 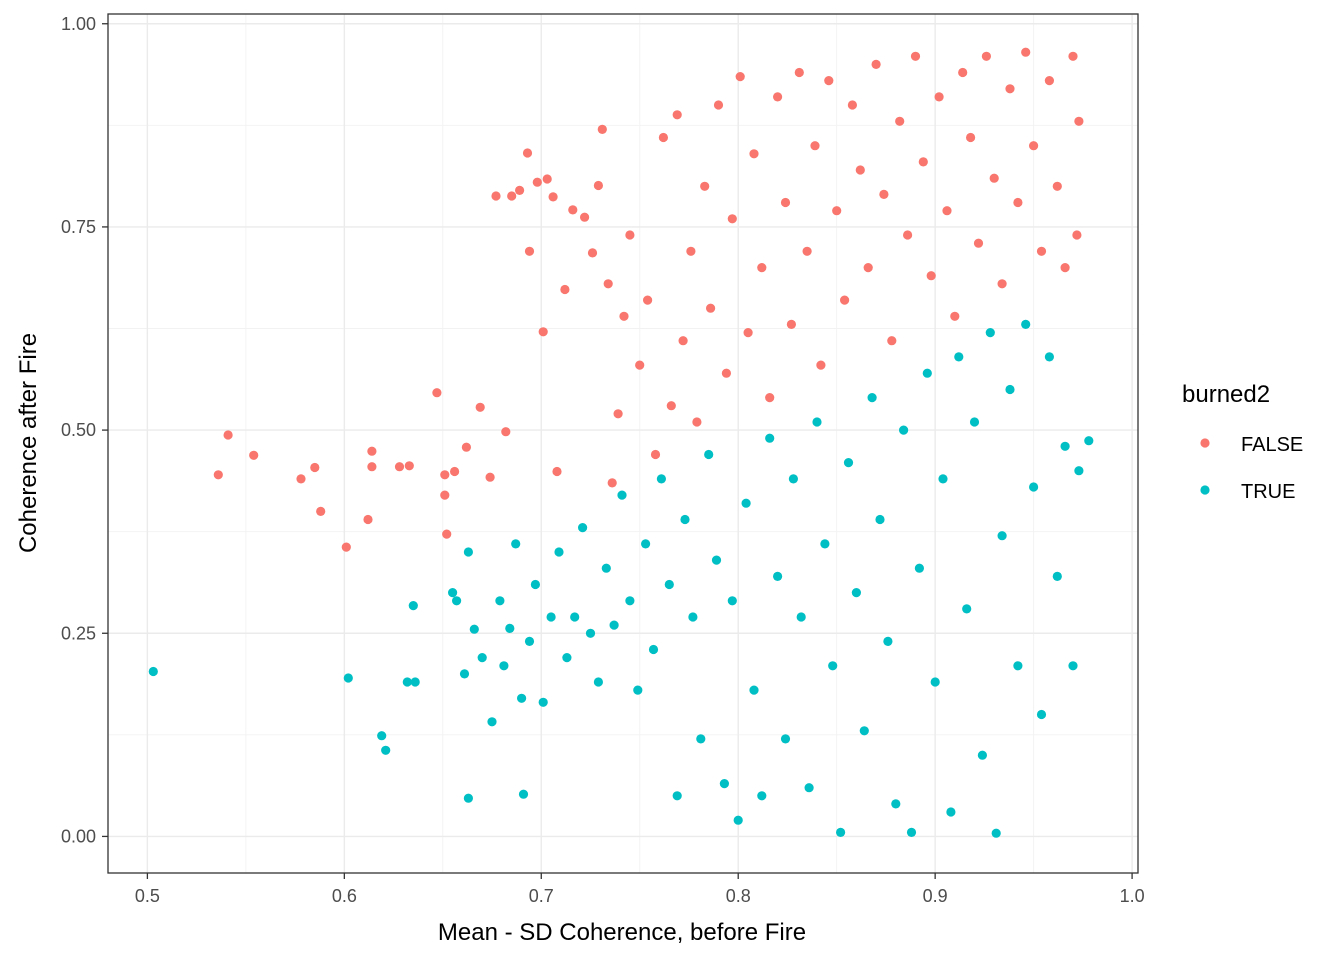 I want to click on legend-label-false: FALSE, so click(x=1272, y=445).